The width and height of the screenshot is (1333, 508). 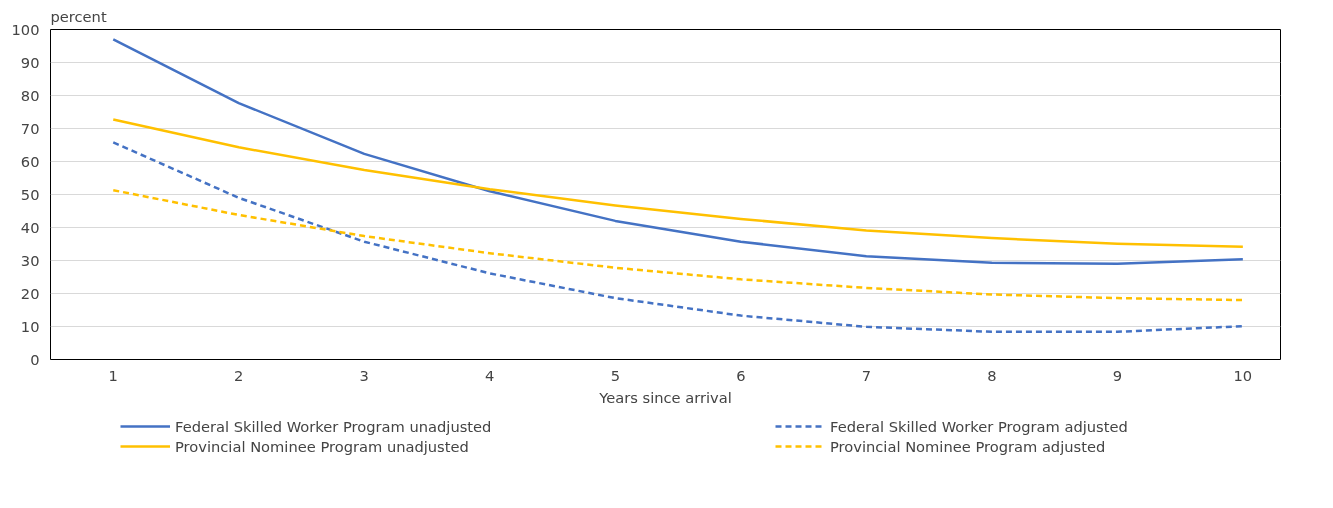 What do you see at coordinates (1243, 375) in the screenshot?
I see `x-tick-label: 10` at bounding box center [1243, 375].